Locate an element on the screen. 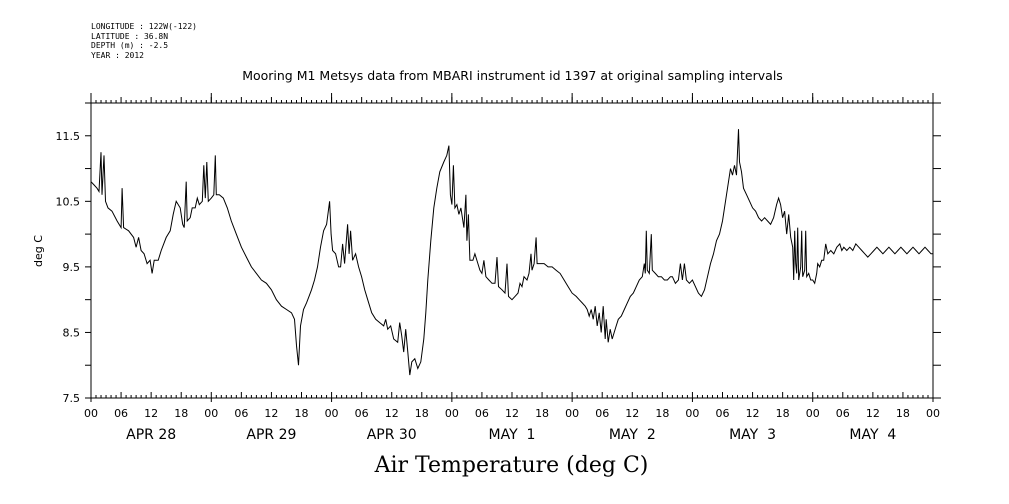 The image size is (1009, 504). x-axis-label: Air Temperature (deg C) is located at coordinates (511, 465).